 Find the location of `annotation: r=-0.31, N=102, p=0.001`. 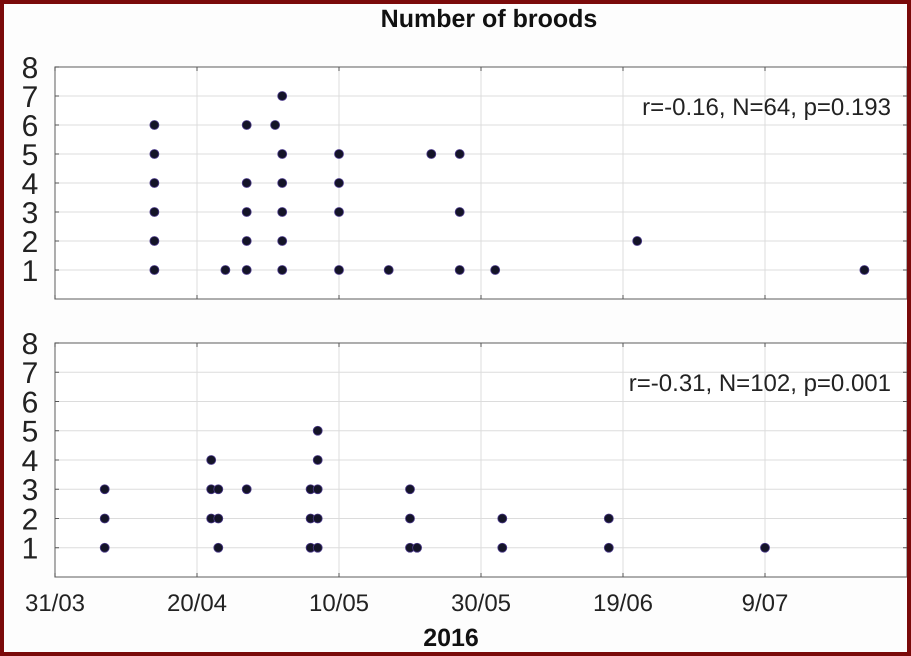

annotation: r=-0.31, N=102, p=0.001 is located at coordinates (759, 383).